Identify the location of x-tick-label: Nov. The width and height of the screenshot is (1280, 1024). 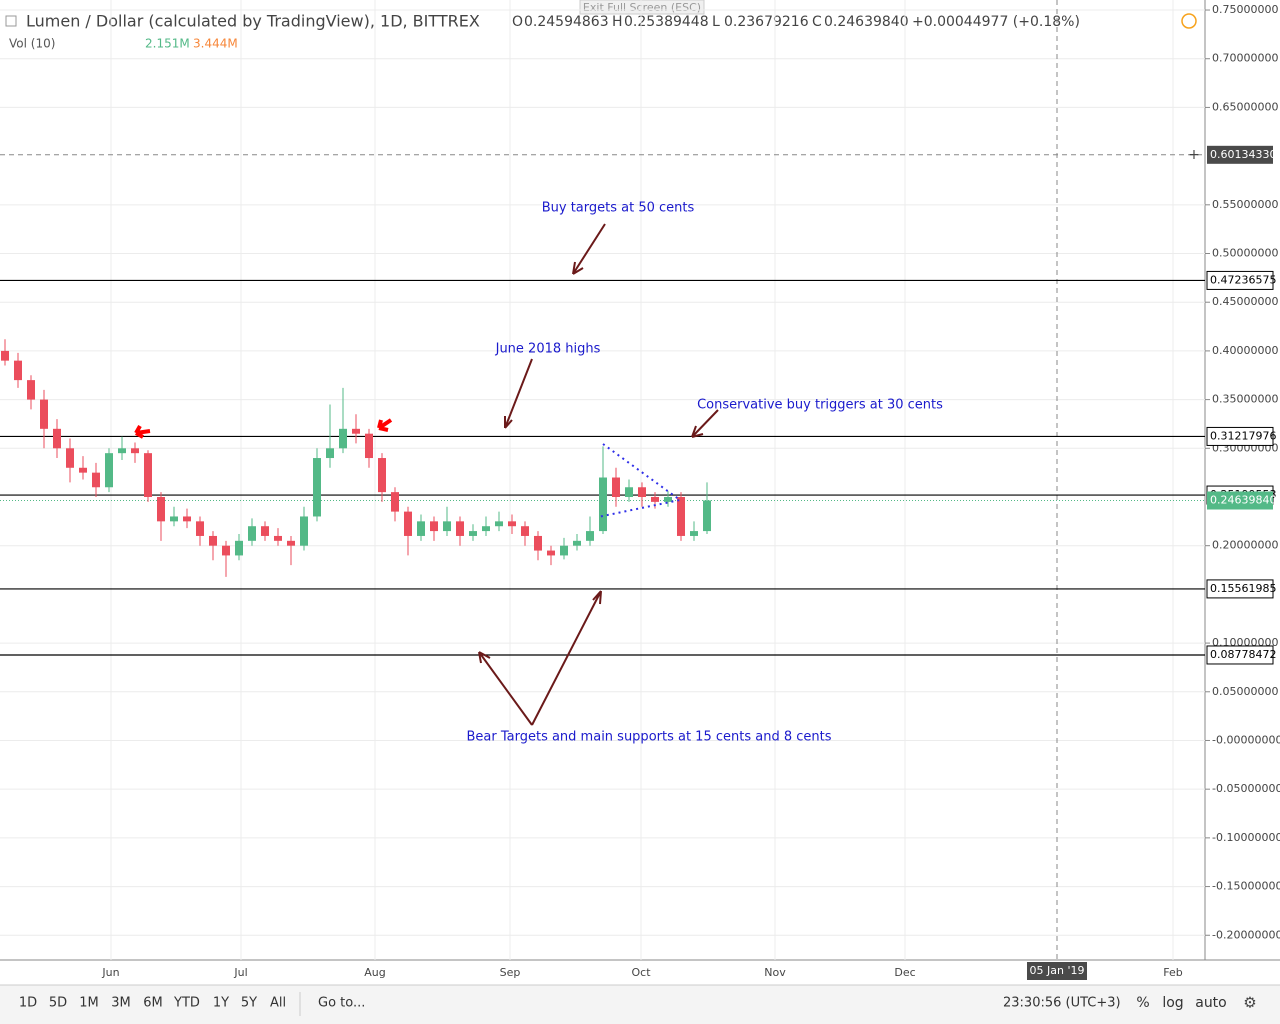
(775, 972).